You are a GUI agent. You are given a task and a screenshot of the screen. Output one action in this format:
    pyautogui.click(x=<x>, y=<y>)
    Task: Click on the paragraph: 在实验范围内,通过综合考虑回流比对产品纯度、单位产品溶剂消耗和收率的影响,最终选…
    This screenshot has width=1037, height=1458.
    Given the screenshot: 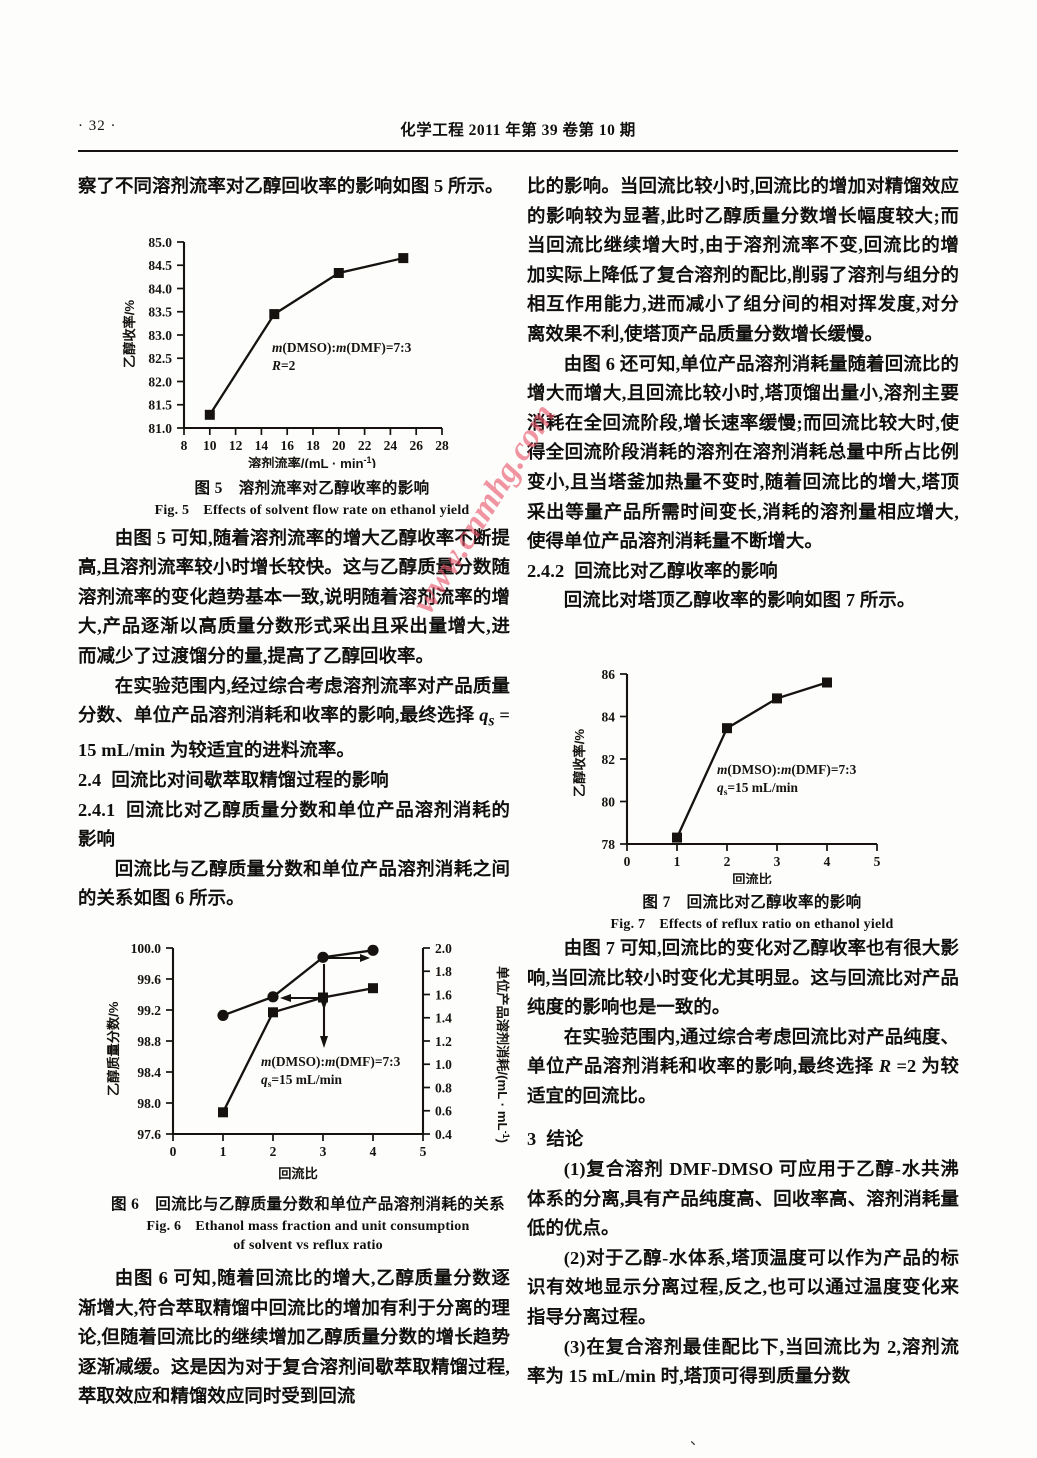 What is the action you would take?
    pyautogui.click(x=743, y=1067)
    